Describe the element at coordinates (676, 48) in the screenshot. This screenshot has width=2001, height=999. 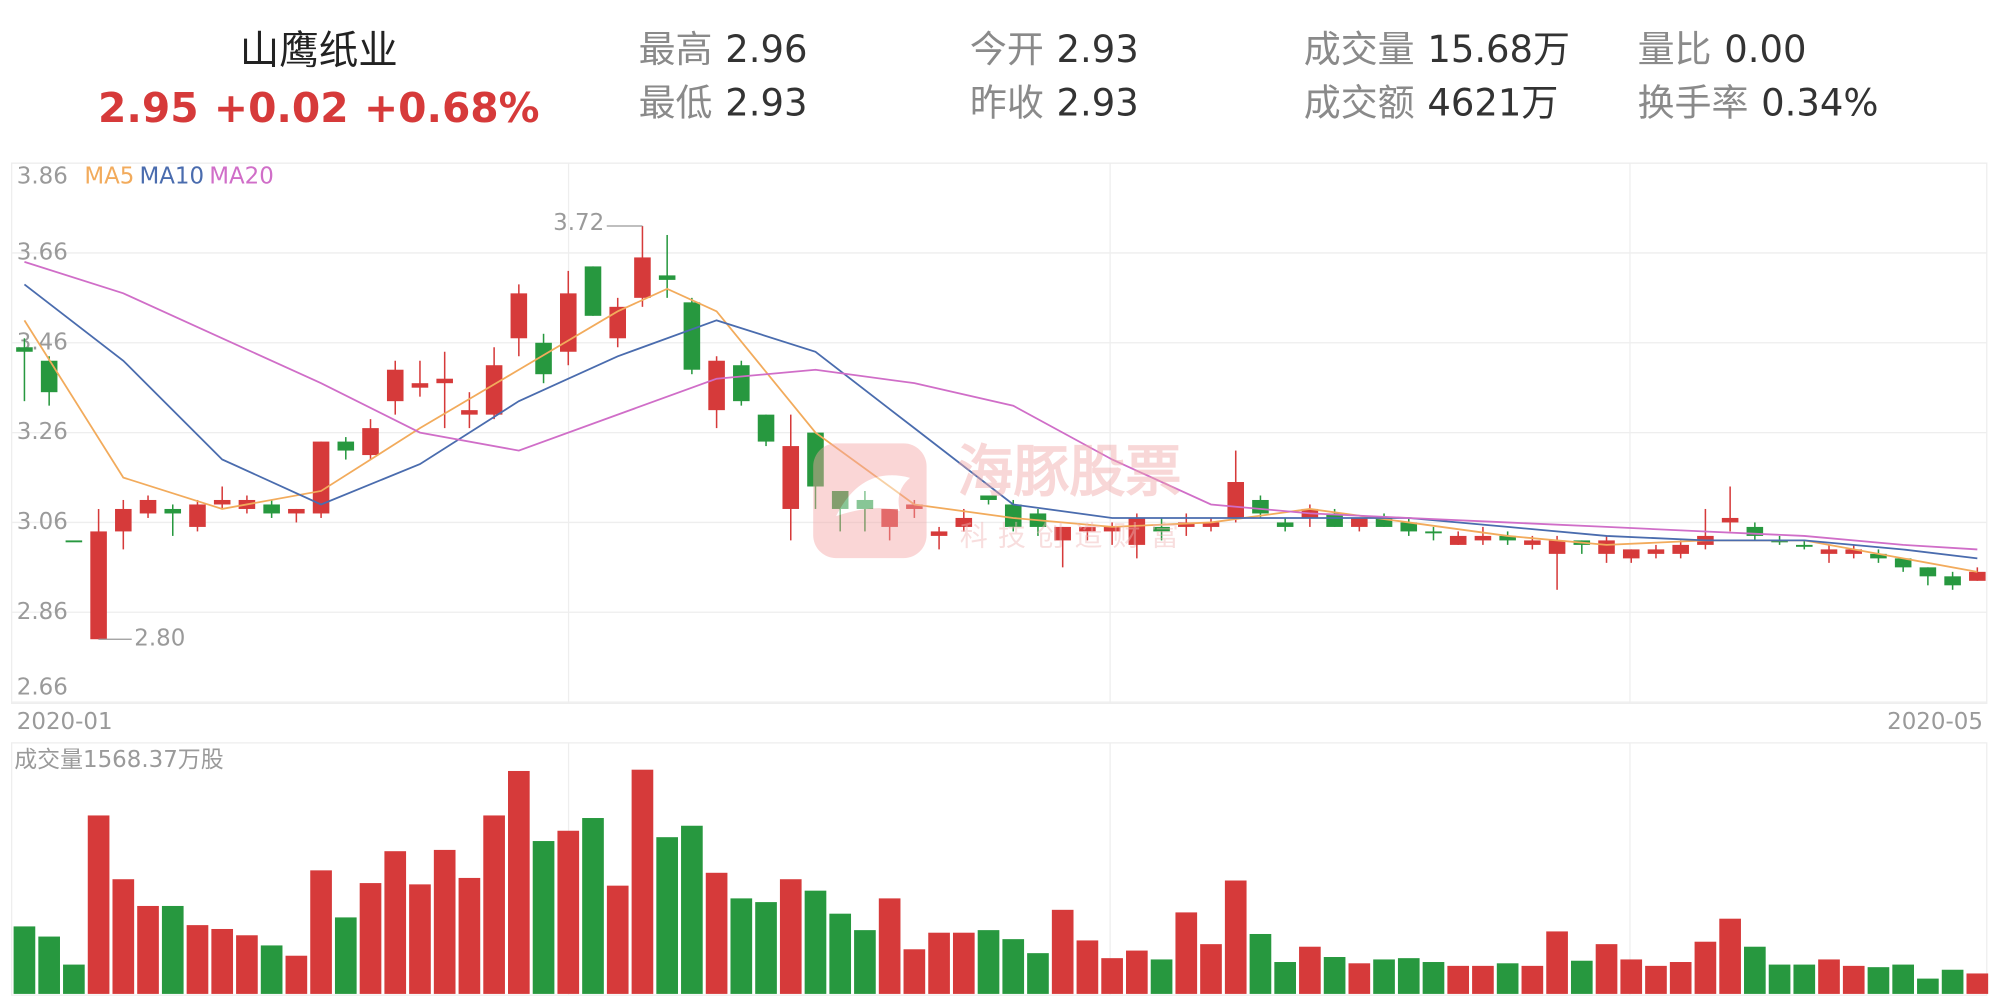
I see `stat-label: 最高` at that location.